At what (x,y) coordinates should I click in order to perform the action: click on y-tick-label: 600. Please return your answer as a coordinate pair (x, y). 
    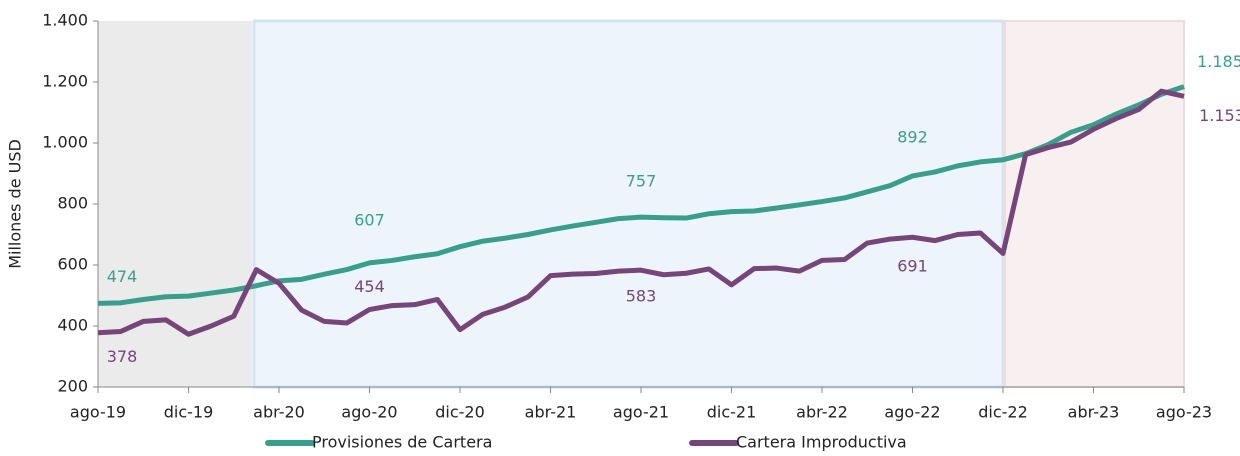
    Looking at the image, I should click on (72, 264).